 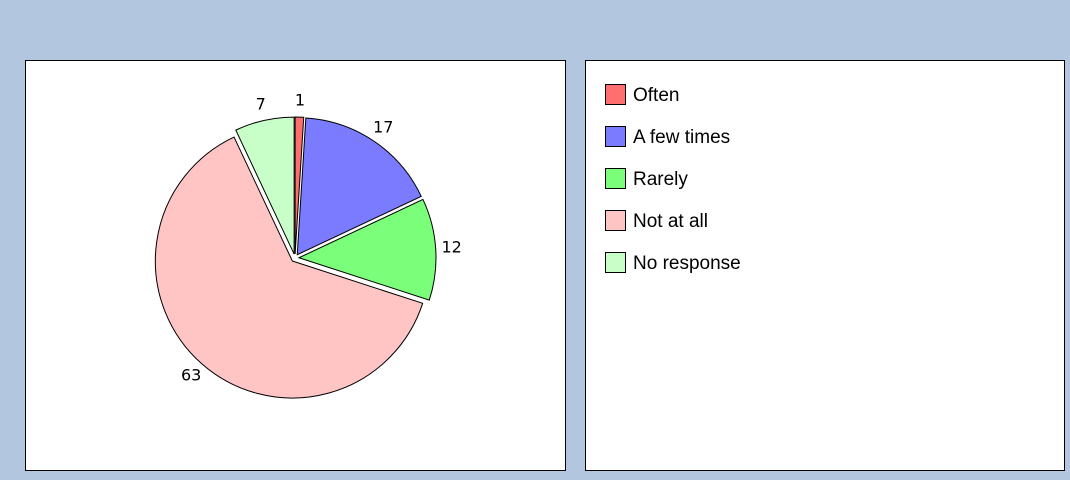 What do you see at coordinates (681, 137) in the screenshot?
I see `legend-label: A few times` at bounding box center [681, 137].